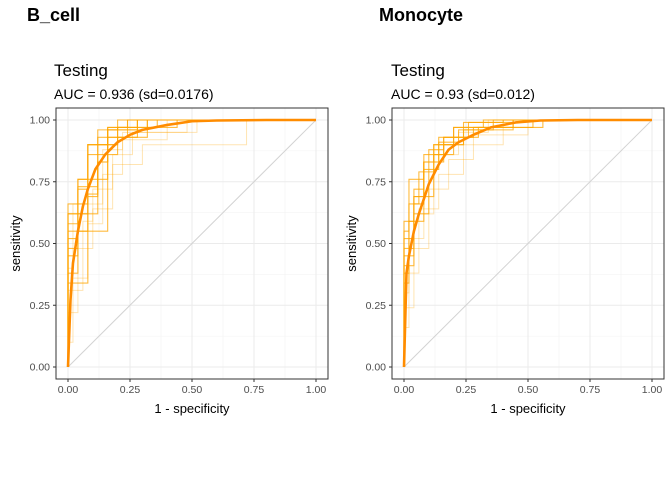  I want to click on plot-title-monocyte: Testing, so click(418, 70).